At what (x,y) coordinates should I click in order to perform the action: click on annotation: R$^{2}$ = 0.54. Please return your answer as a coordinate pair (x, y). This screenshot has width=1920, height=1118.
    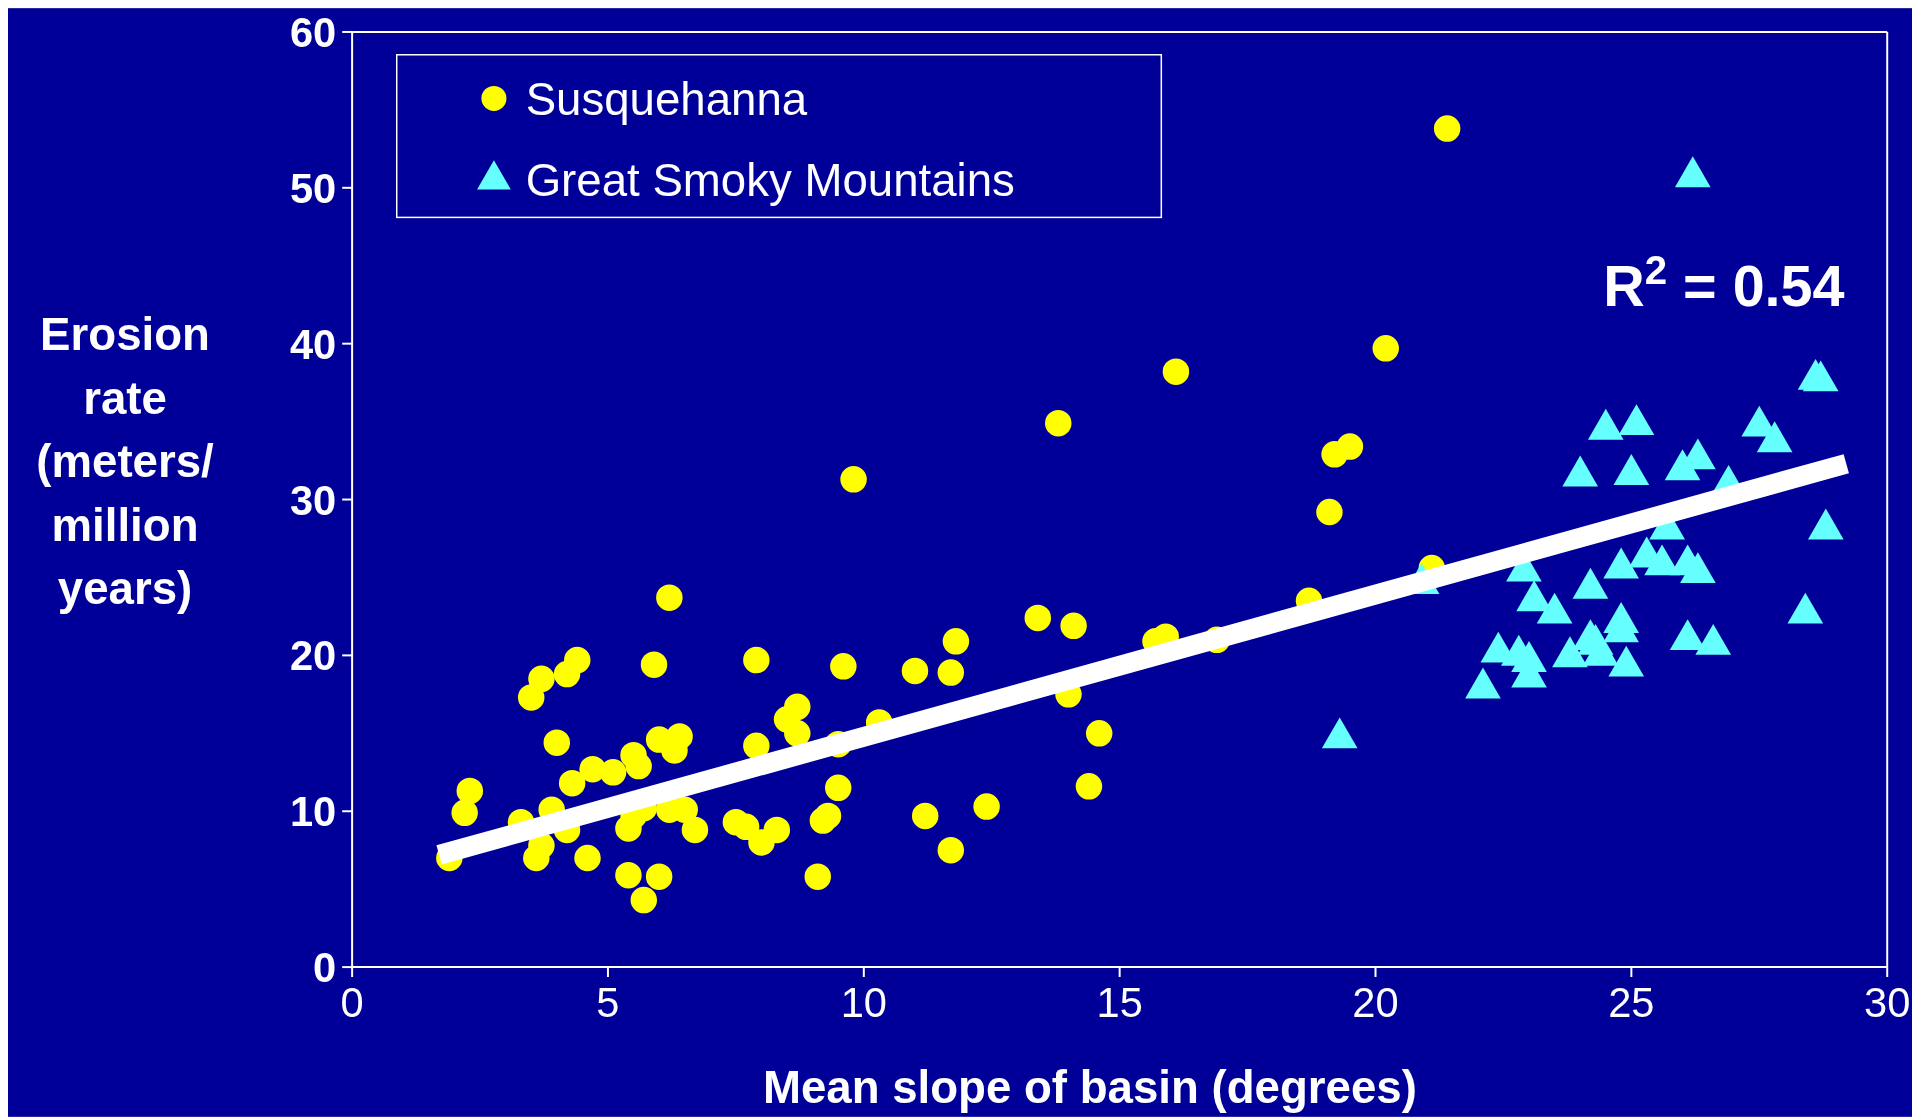
    Looking at the image, I should click on (1724, 282).